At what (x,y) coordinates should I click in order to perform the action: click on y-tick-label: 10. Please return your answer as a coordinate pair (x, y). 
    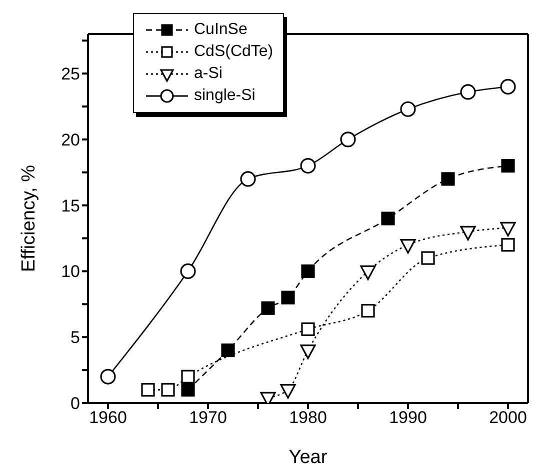
    Looking at the image, I should click on (70, 272).